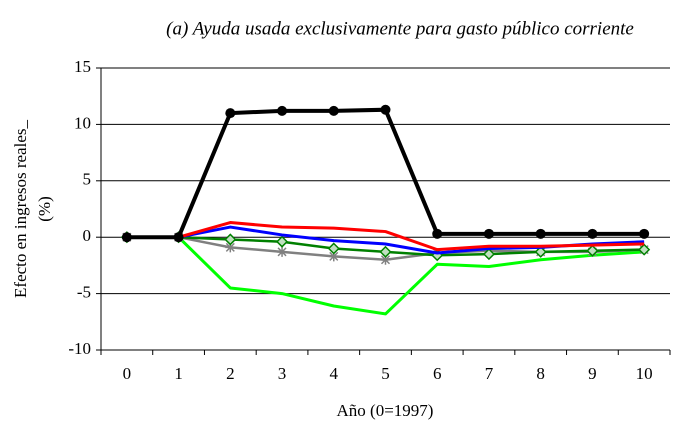 Image resolution: width=691 pixels, height=429 pixels. Describe the element at coordinates (437, 373) in the screenshot. I see `x-tick-label: 6` at that location.